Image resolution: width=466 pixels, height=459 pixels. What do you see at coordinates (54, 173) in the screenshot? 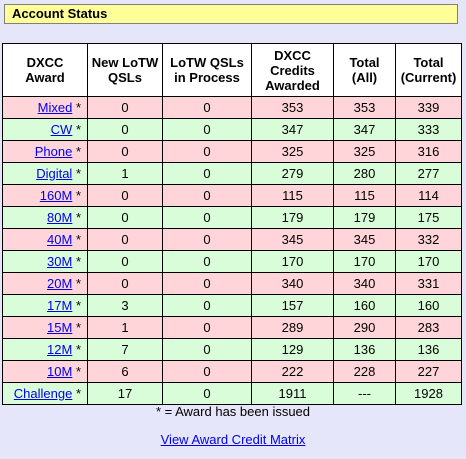
I see `award-link: Digital` at bounding box center [54, 173].